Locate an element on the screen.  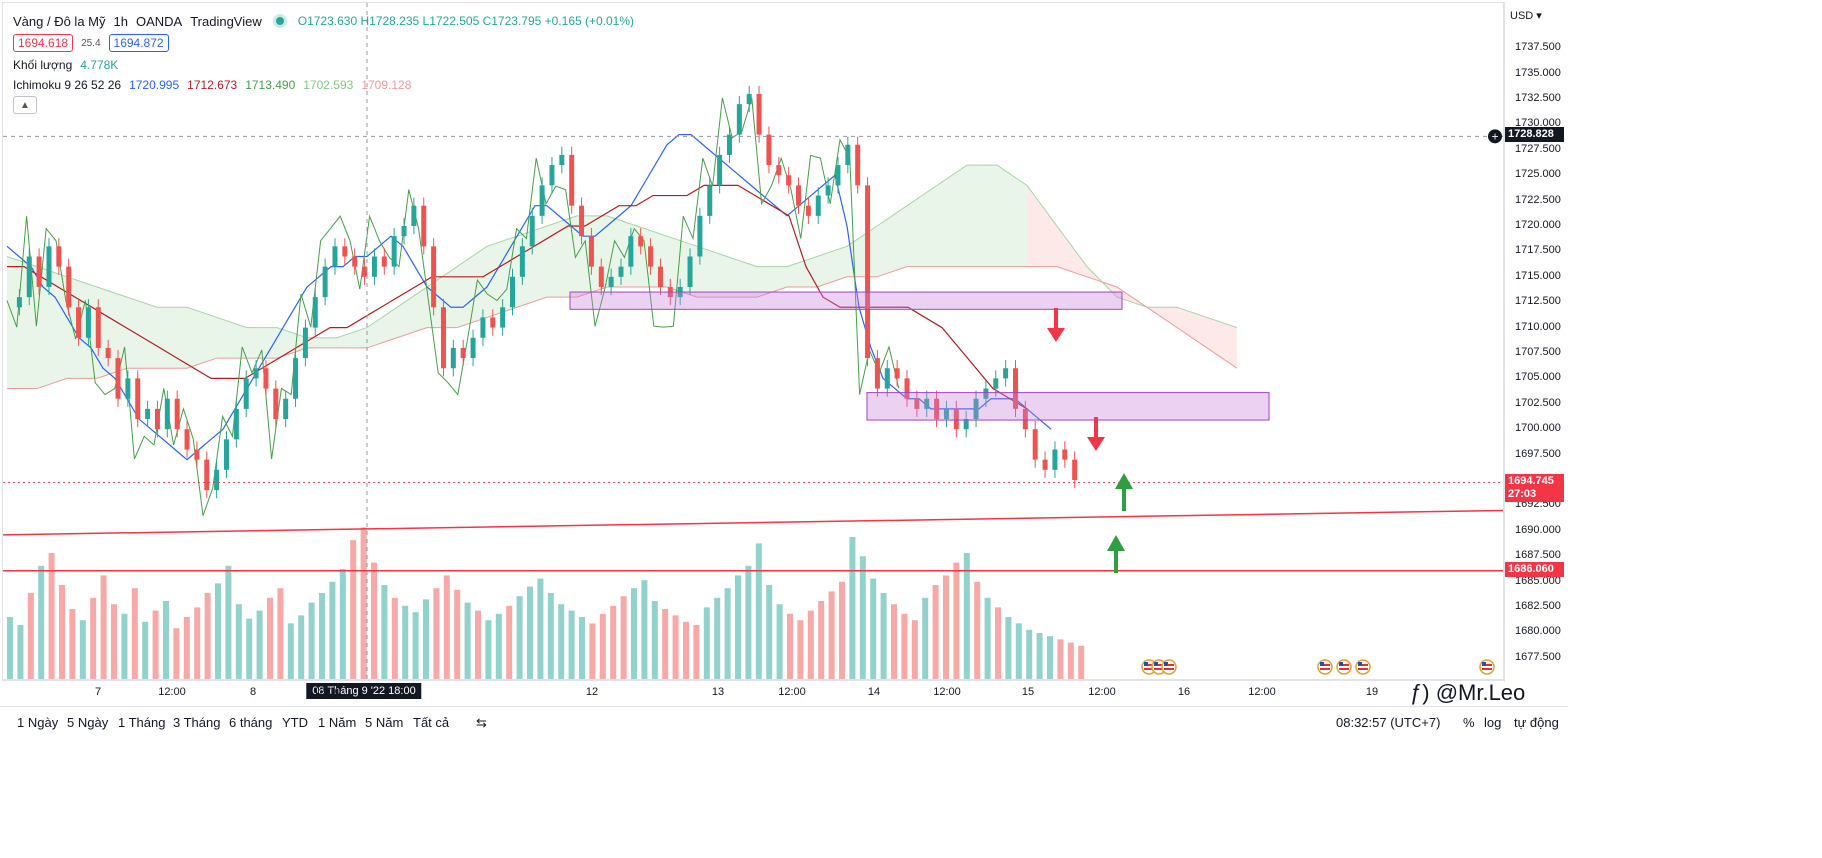
price-tick: 1697.500 is located at coordinates (1538, 453).